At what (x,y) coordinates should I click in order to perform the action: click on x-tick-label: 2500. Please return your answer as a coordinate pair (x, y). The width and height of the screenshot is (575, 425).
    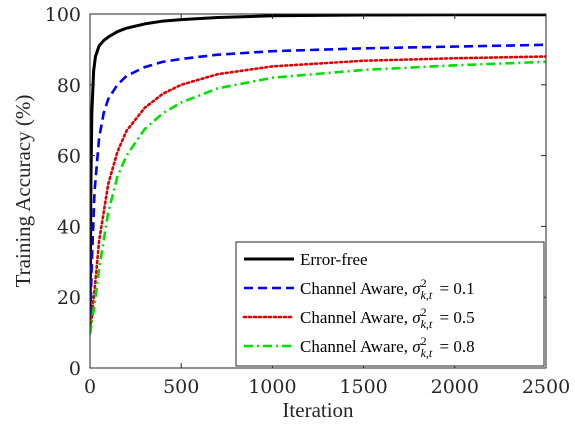
    Looking at the image, I should click on (546, 387).